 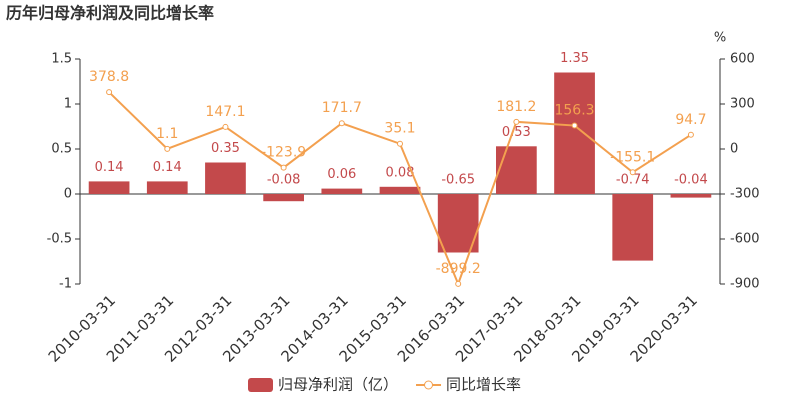 I want to click on bar-label: -0.04, so click(x=691, y=180).